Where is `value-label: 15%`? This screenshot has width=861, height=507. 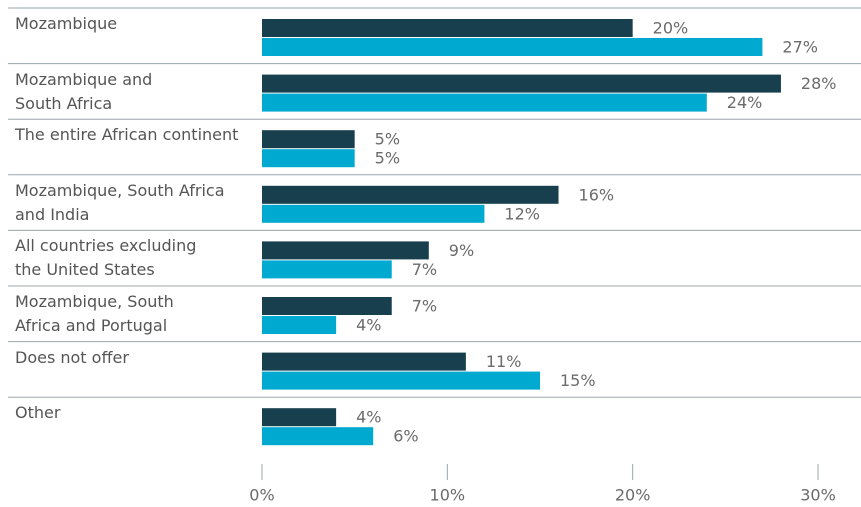 value-label: 15% is located at coordinates (578, 380).